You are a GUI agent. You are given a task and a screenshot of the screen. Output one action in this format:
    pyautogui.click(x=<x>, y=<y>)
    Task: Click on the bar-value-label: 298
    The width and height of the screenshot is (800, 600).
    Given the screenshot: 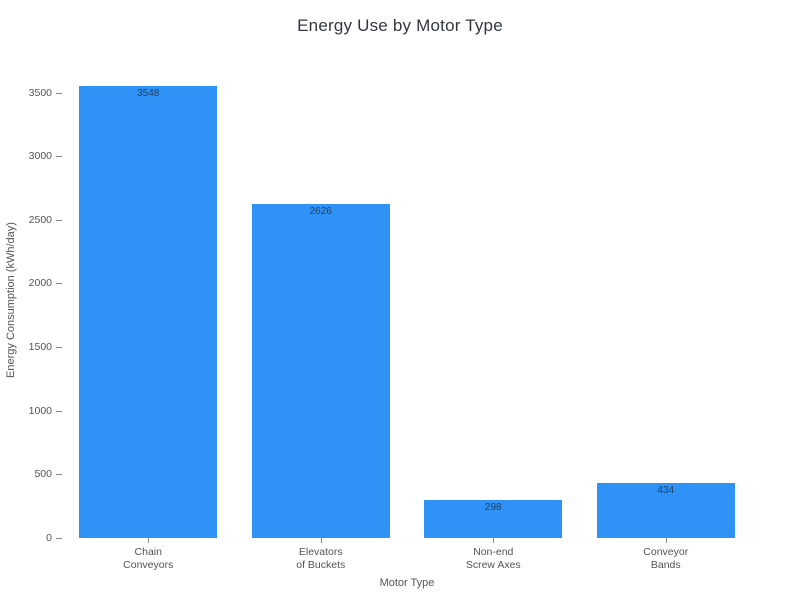 What is the action you would take?
    pyautogui.click(x=493, y=508)
    